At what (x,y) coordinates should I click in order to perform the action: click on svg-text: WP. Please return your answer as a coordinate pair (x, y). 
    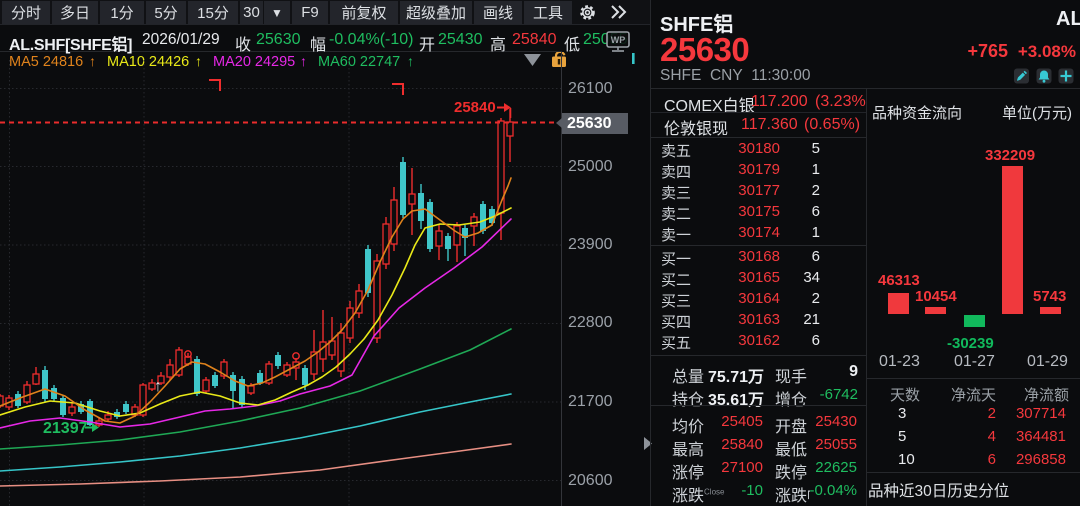
    Looking at the image, I should click on (618, 40).